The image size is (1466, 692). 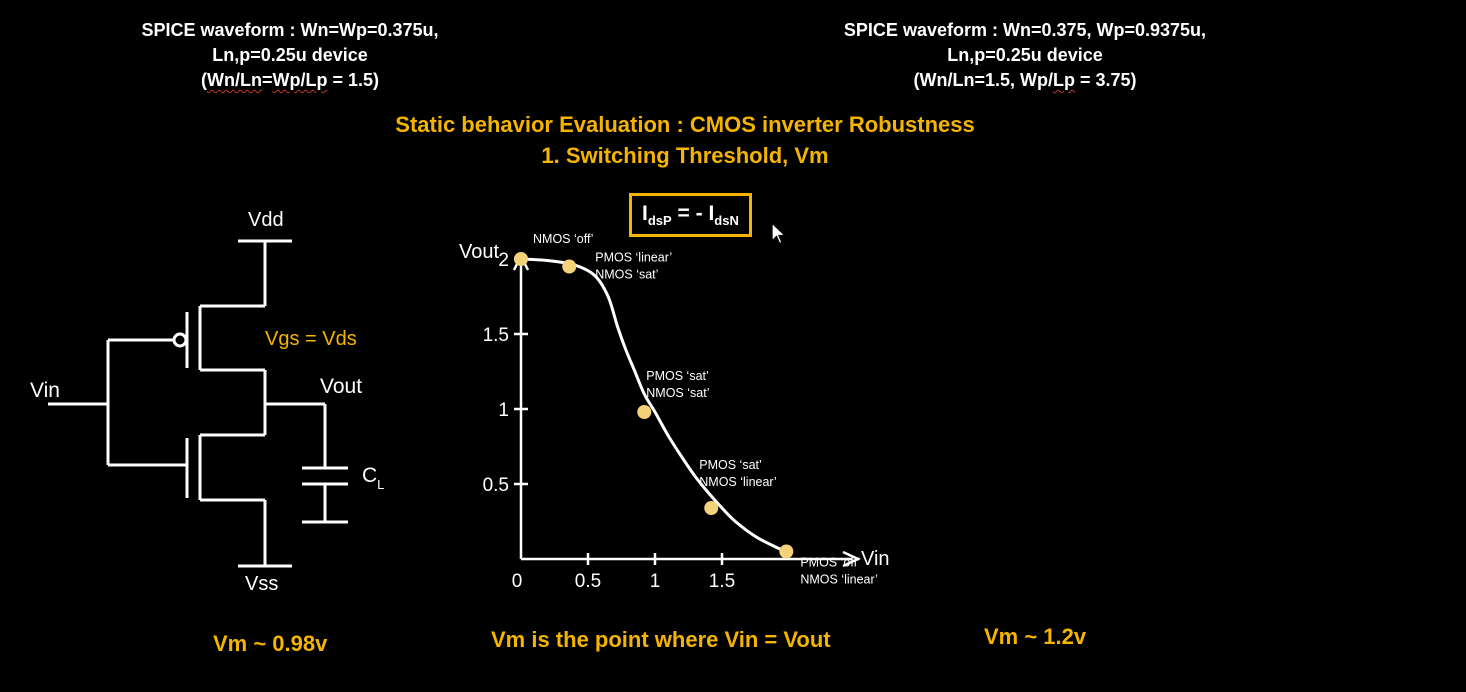 I want to click on vin-label: Vin, so click(x=45, y=390).